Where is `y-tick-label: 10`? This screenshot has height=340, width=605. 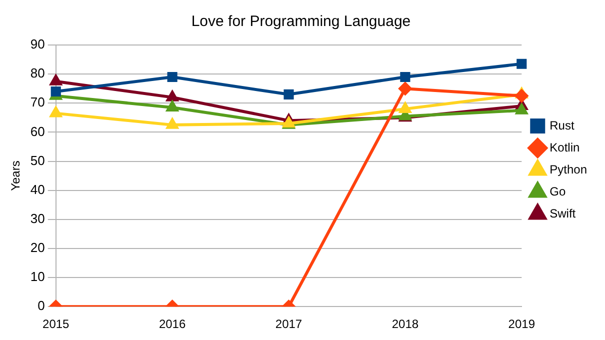
y-tick-label: 10 is located at coordinates (37, 276).